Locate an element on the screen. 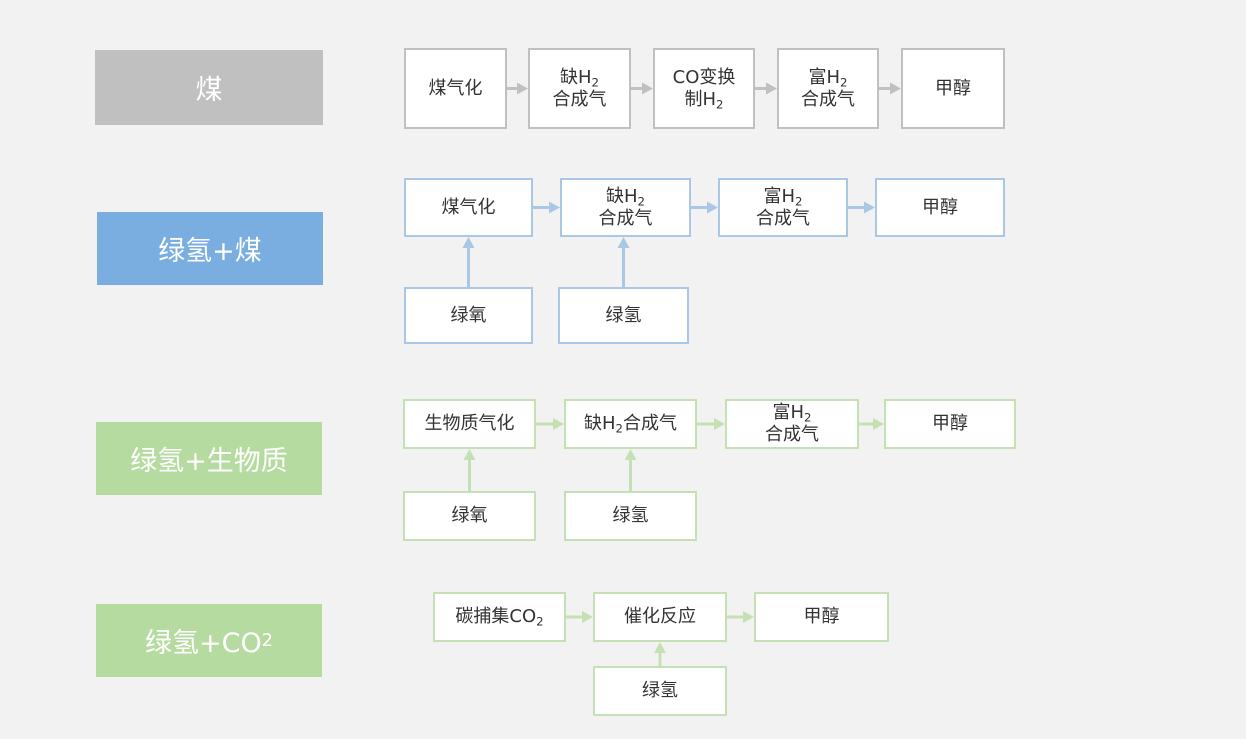 The image size is (1246, 739). node-line: 制H2 is located at coordinates (704, 100).